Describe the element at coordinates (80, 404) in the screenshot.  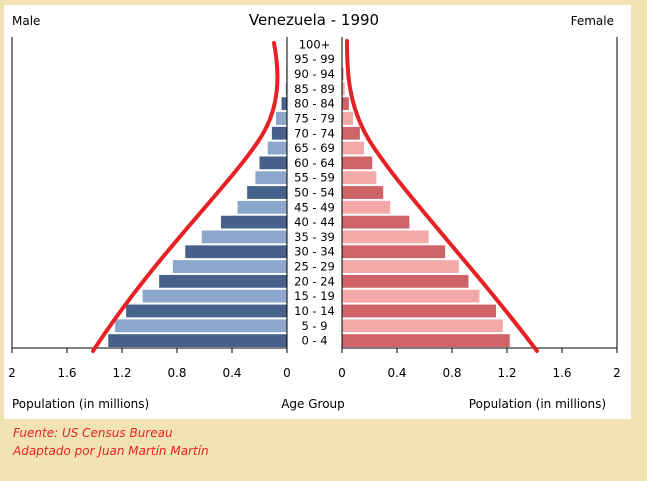
I see `x-axis-label-left: Population (in millions)` at that location.